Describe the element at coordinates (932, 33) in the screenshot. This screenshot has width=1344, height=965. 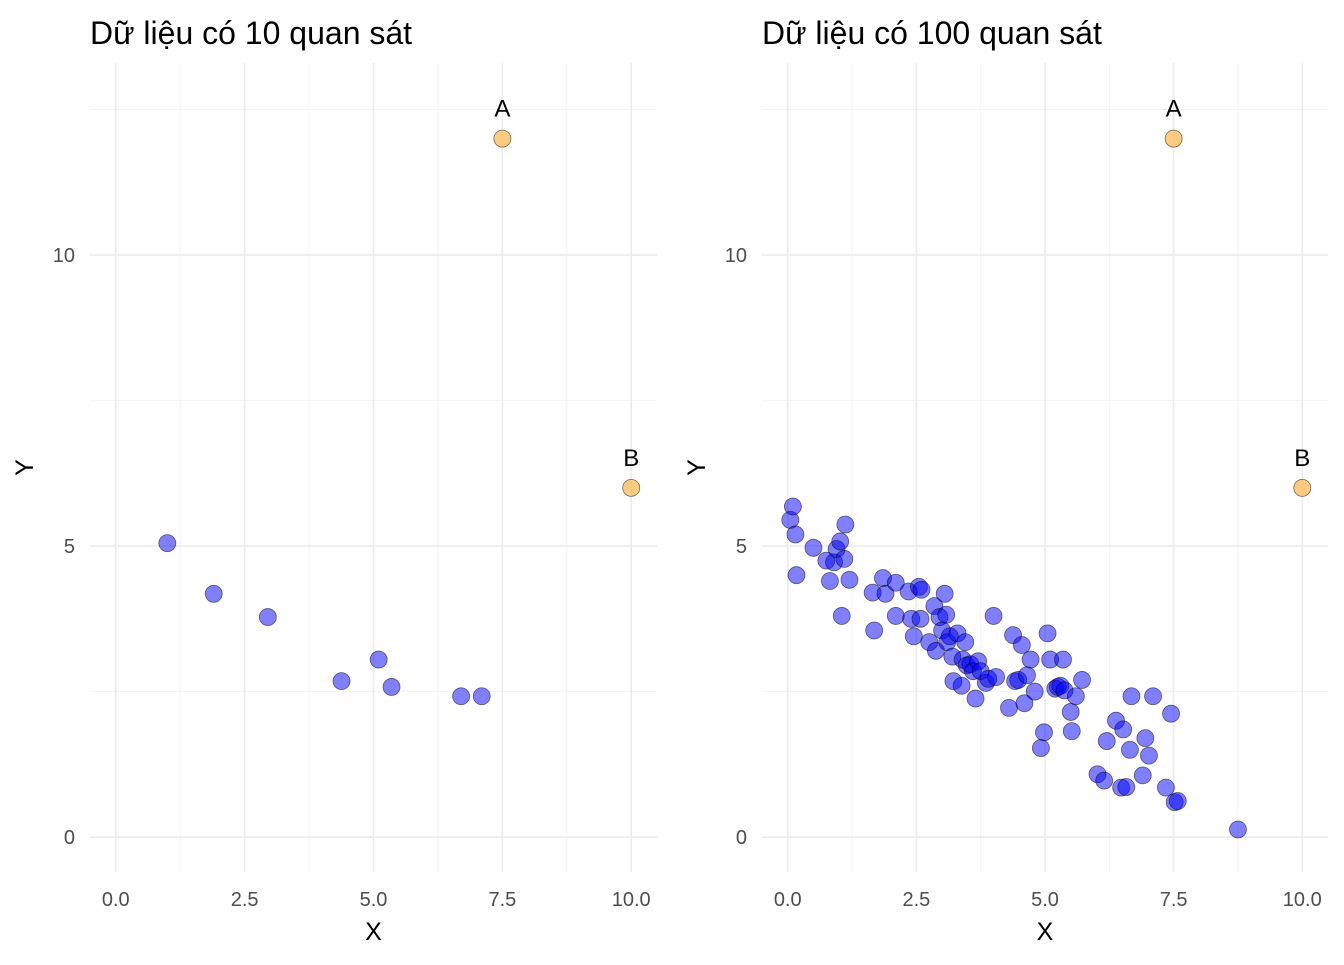
I see `chart-title: Dữ liệu có 100 quan sát` at that location.